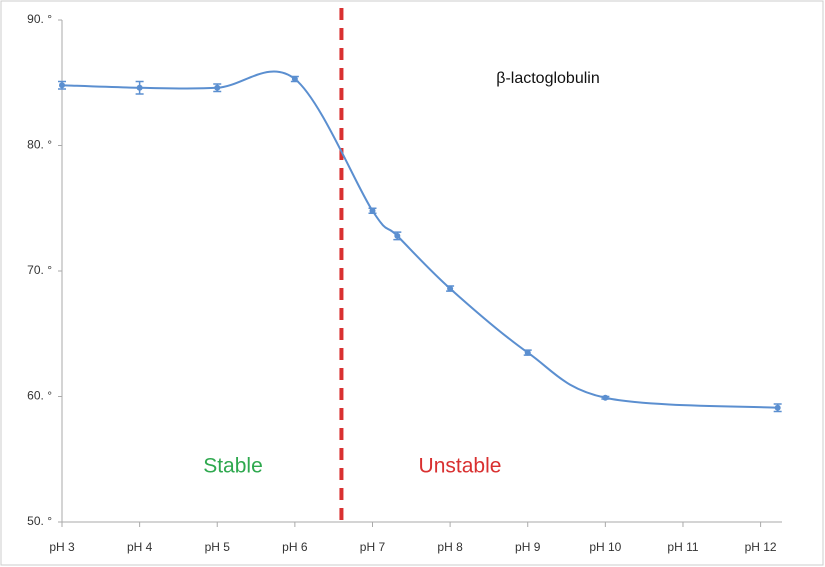 The image size is (825, 567). Describe the element at coordinates (140, 547) in the screenshot. I see `x-tick-label: pH 4` at that location.